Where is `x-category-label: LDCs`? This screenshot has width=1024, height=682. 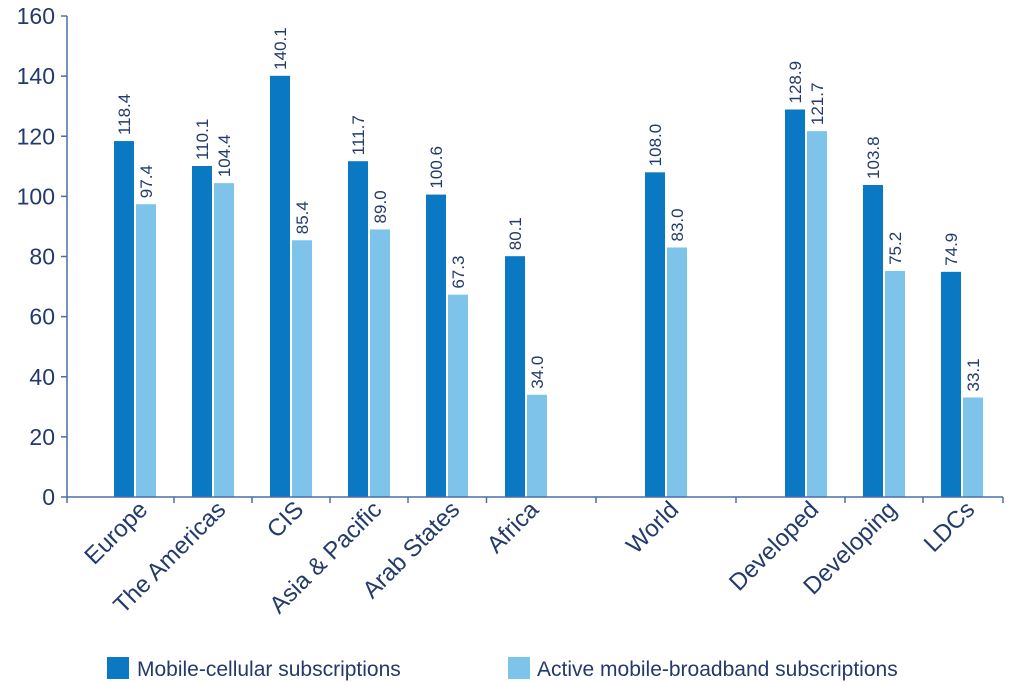 x-category-label: LDCs is located at coordinates (950, 527).